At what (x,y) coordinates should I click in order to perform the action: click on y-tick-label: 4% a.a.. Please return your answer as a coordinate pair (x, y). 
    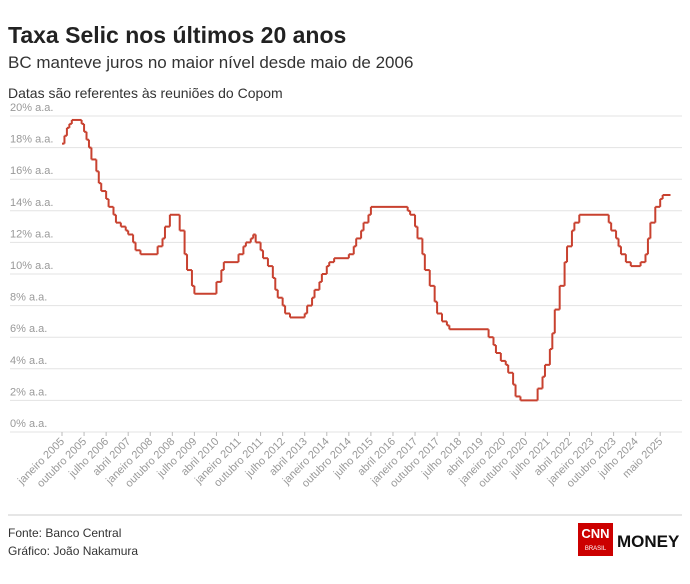
    Looking at the image, I should click on (28, 361).